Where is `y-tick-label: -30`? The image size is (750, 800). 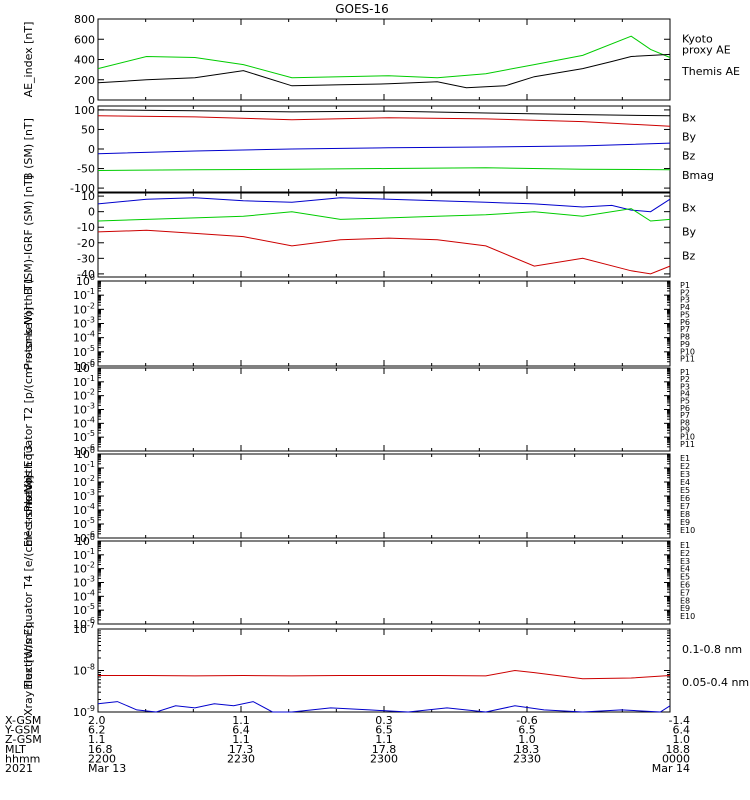
y-tick-label: -30 is located at coordinates (86, 258).